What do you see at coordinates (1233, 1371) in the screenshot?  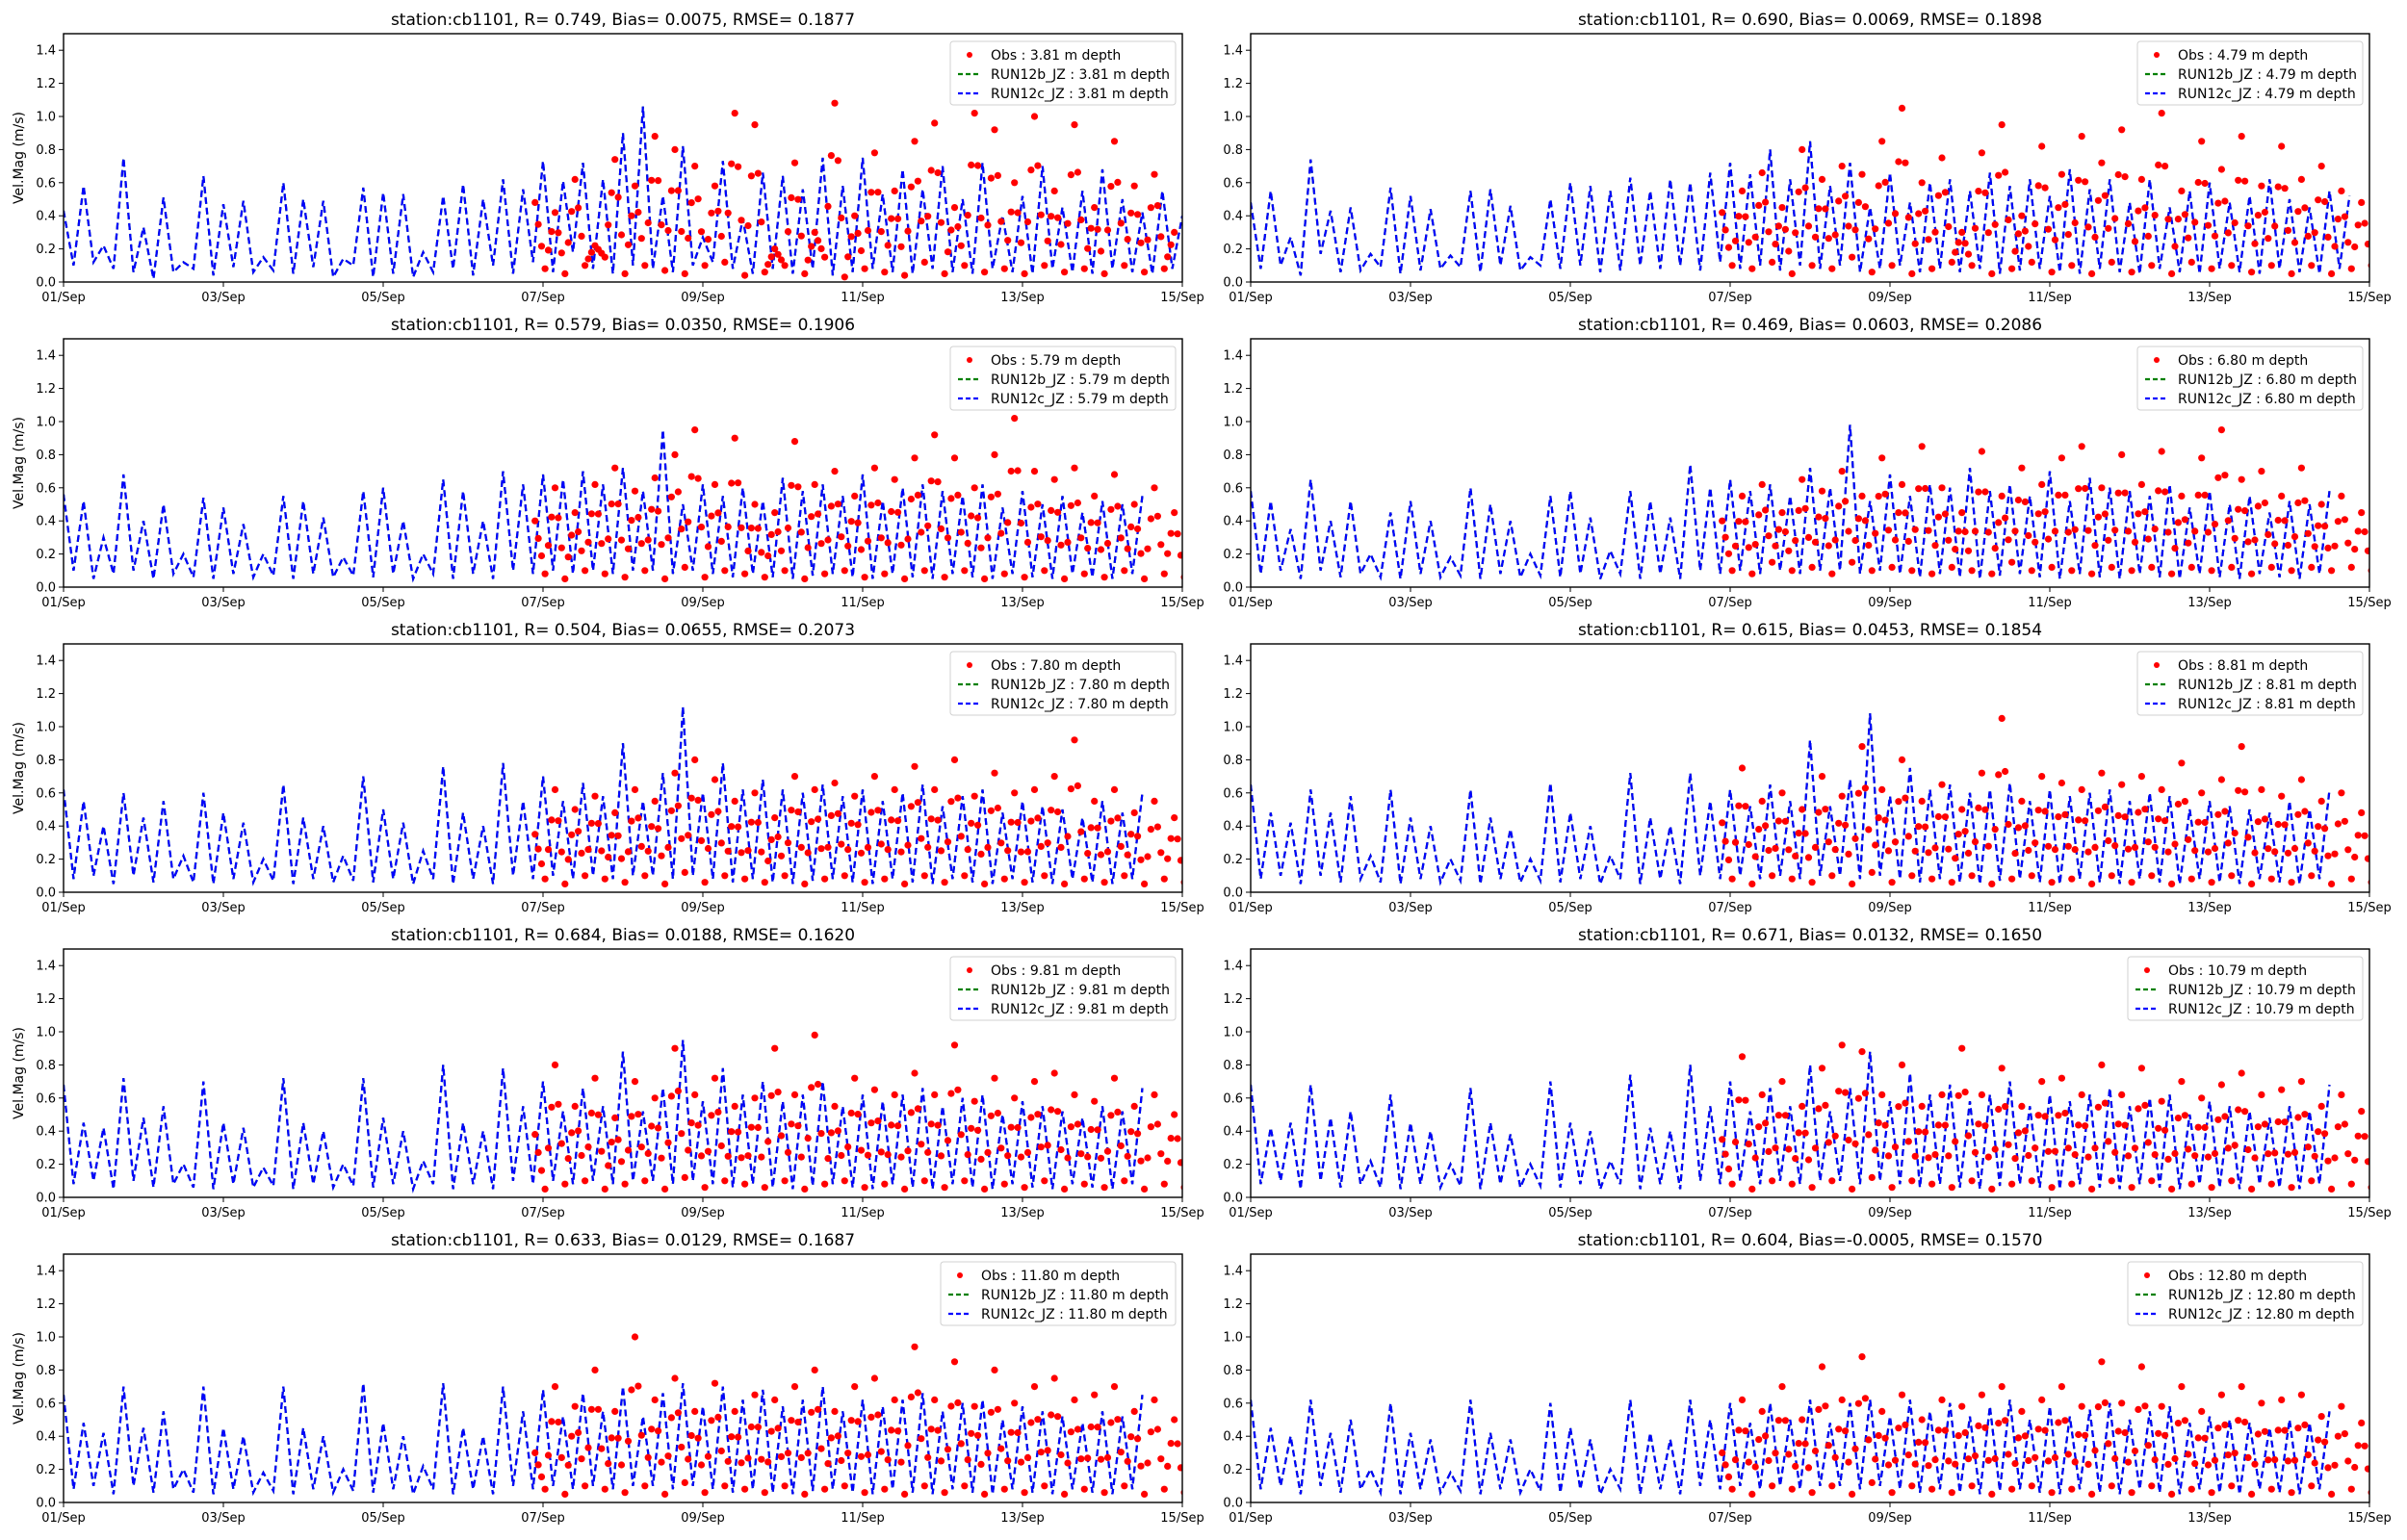 I see `y-tick-label: 0.8` at bounding box center [1233, 1371].